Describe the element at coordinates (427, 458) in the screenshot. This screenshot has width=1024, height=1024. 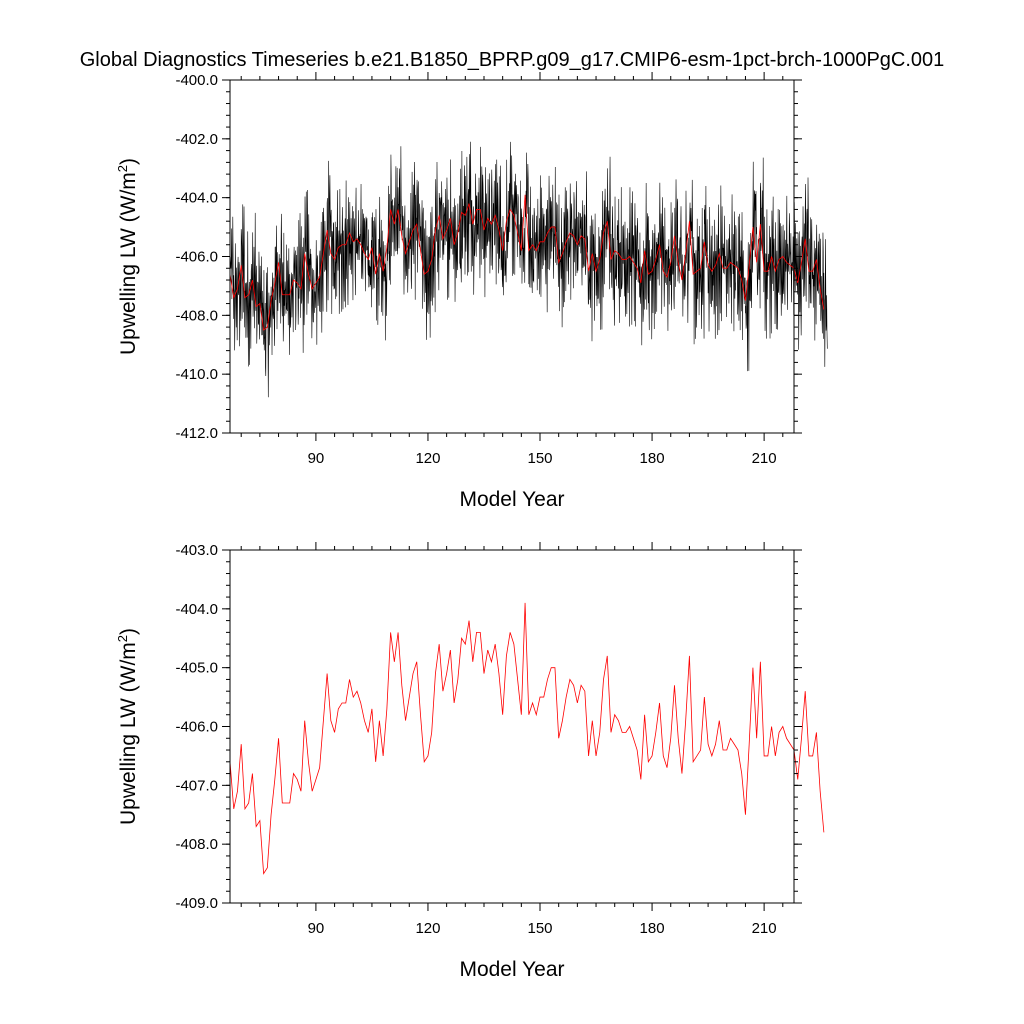
I see `top-x-tick-label: 120` at that location.